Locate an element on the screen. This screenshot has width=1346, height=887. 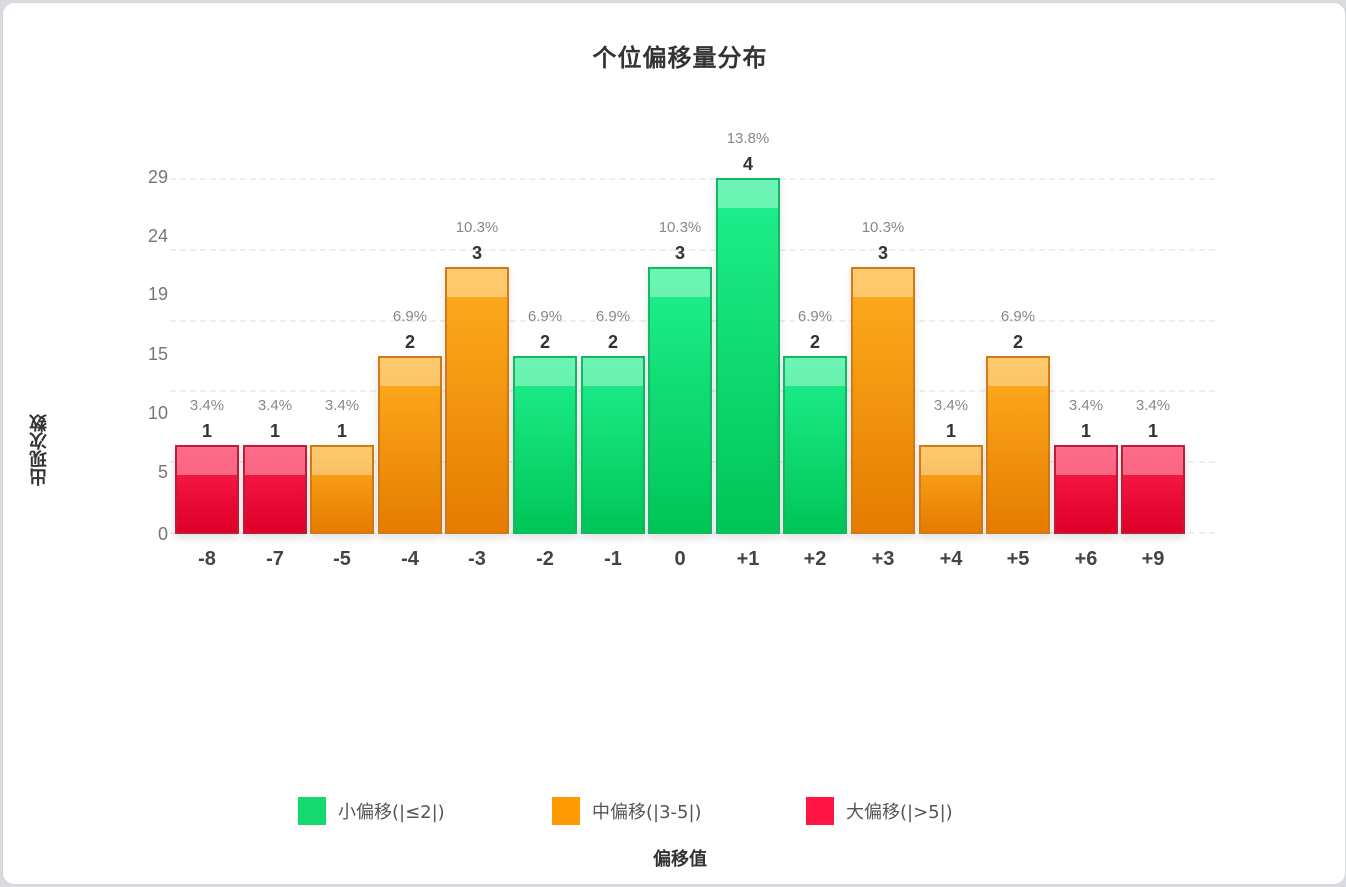
x-tick-label: -4 is located at coordinates (410, 559).